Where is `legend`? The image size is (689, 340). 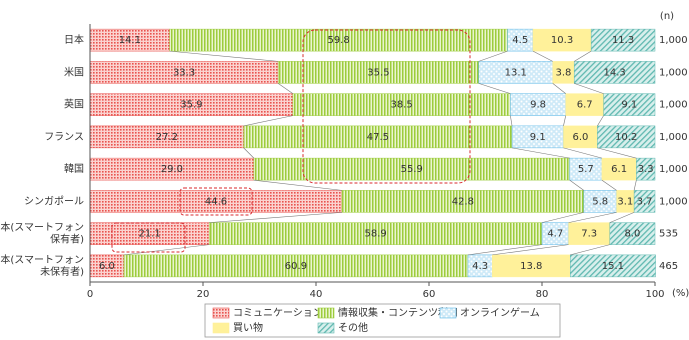
legend is located at coordinates (382, 320).